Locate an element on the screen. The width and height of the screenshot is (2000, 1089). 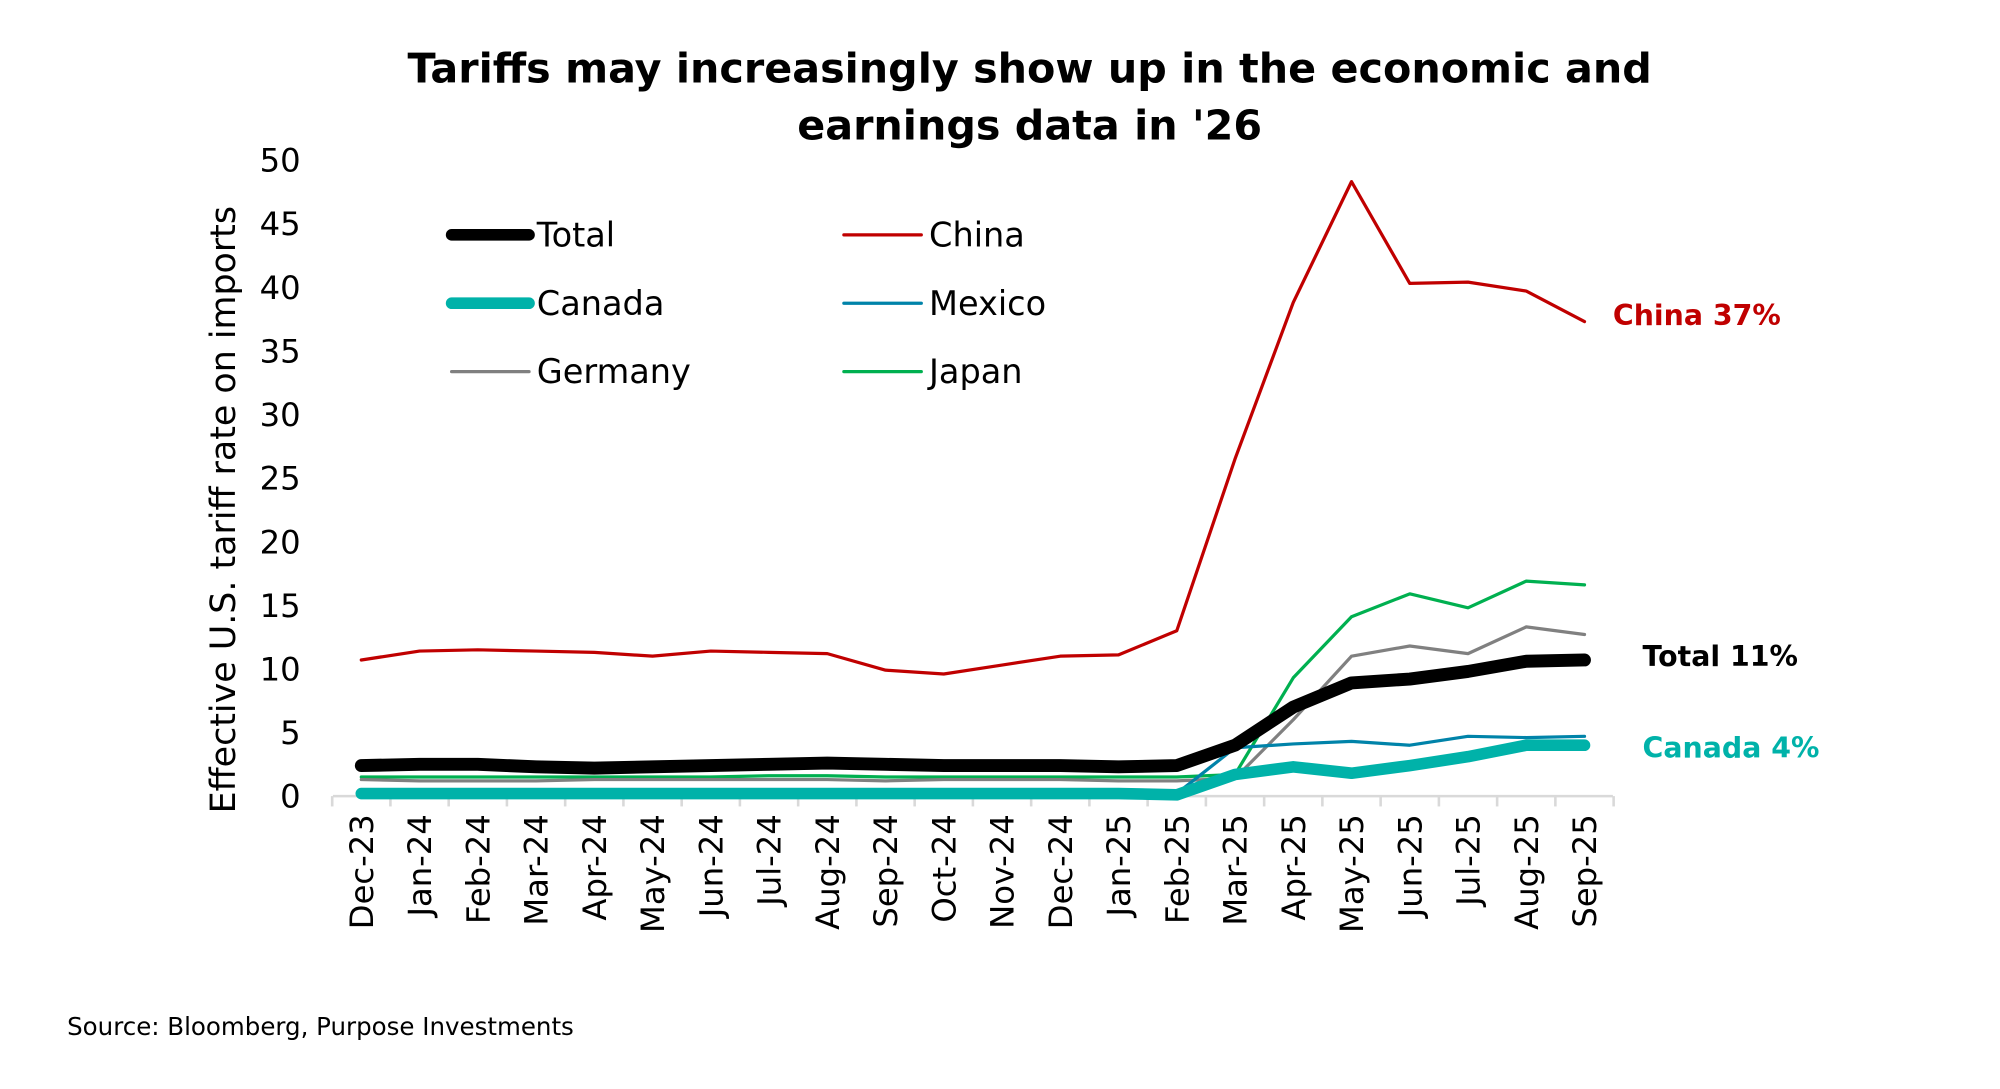
y-tick-label: 40 is located at coordinates (280, 288).